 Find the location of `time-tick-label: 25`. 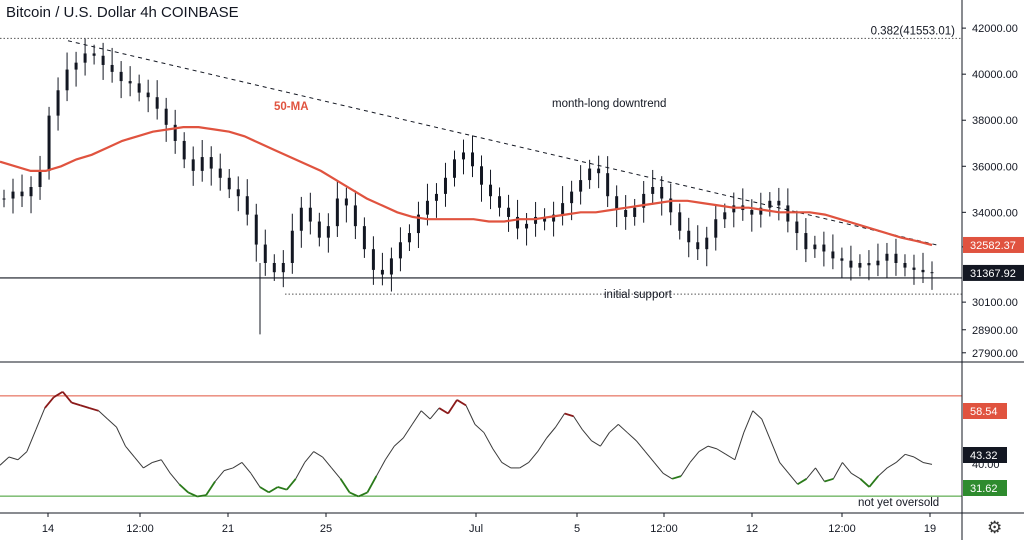

time-tick-label: 25 is located at coordinates (326, 529).